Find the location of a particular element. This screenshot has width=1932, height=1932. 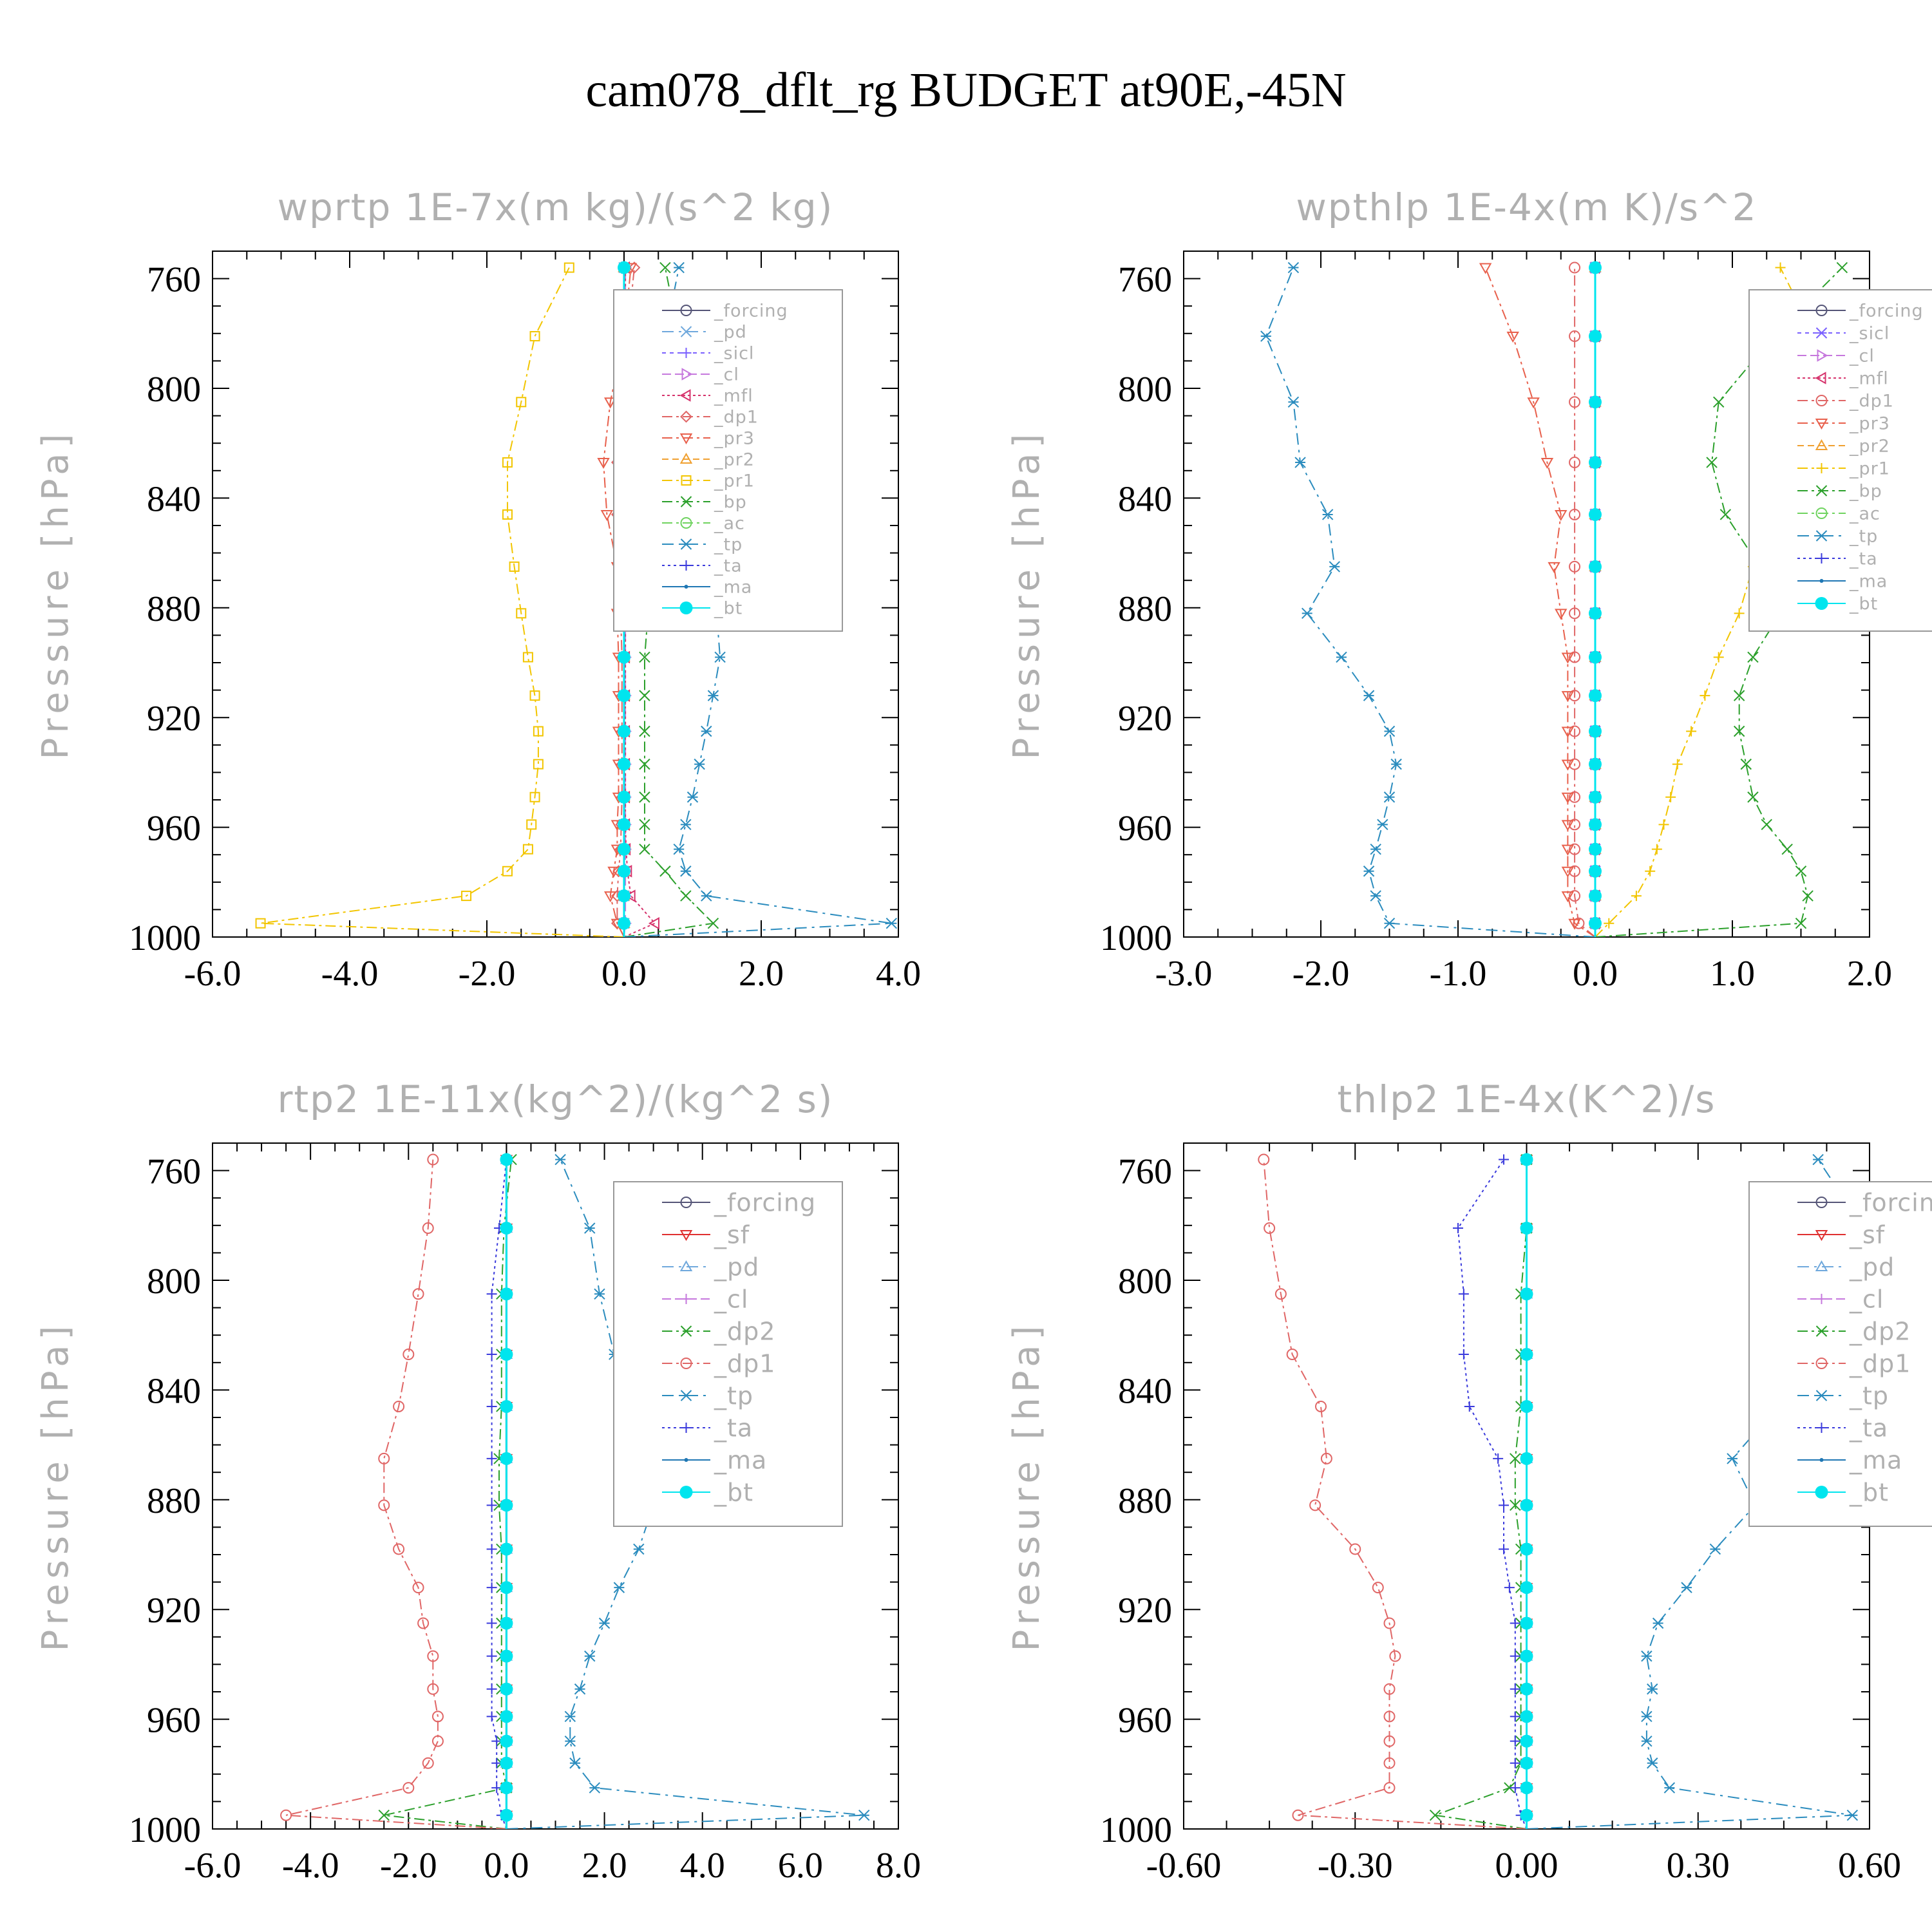

series-line-mfl is located at coordinates (639, 602).